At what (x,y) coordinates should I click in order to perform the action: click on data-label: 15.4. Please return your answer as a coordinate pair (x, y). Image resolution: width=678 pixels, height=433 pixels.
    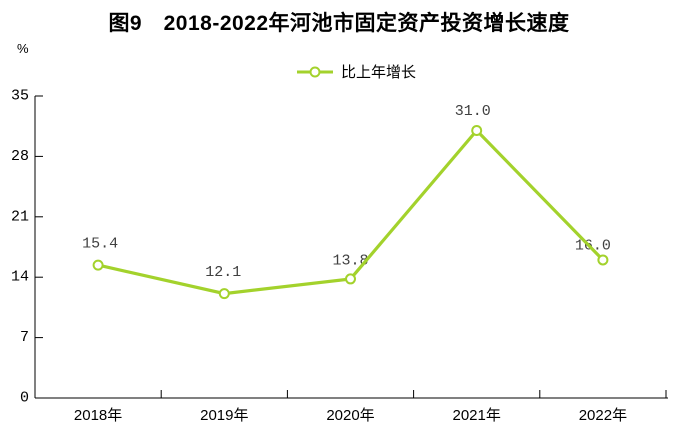
    Looking at the image, I should click on (100, 244).